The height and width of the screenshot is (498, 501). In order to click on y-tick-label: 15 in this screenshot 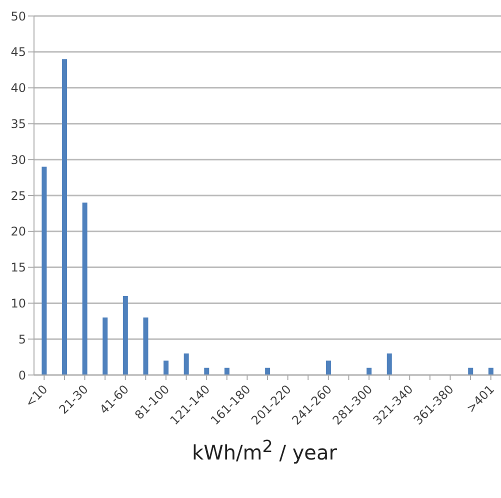, I will do `click(18, 267)`.